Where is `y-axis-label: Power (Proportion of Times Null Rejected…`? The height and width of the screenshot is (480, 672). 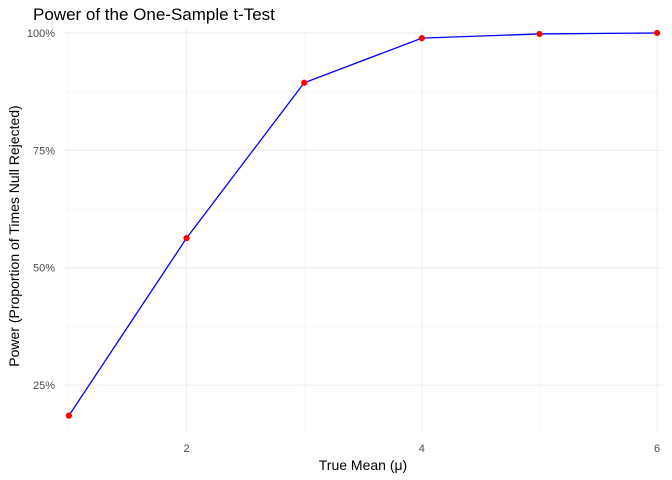 y-axis-label: Power (Proportion of Times Null Rejected… is located at coordinates (14, 235).